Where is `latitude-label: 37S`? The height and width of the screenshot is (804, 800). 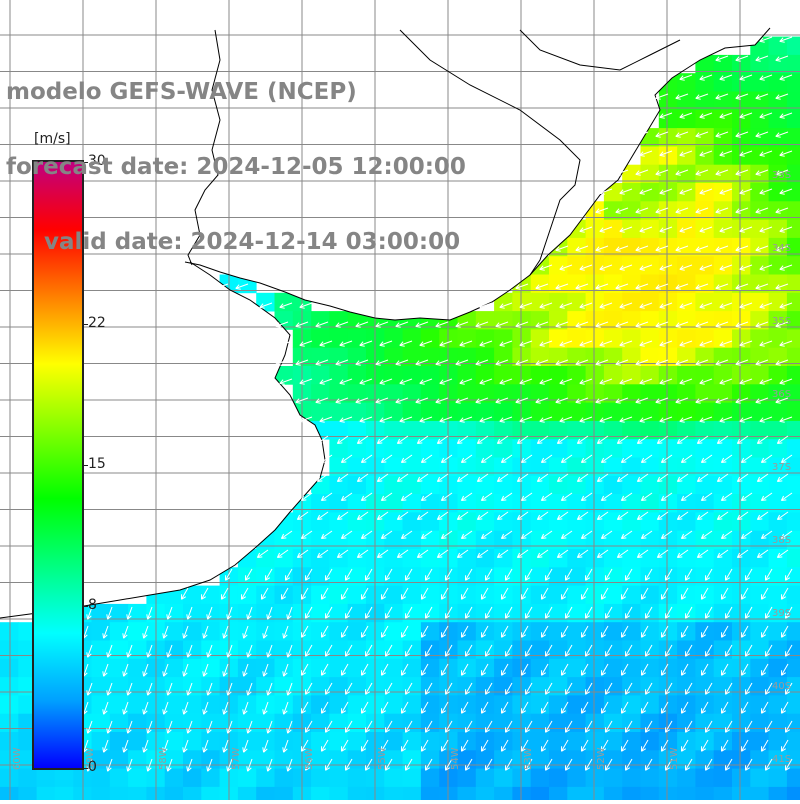 latitude-label: 37S is located at coordinates (781, 467).